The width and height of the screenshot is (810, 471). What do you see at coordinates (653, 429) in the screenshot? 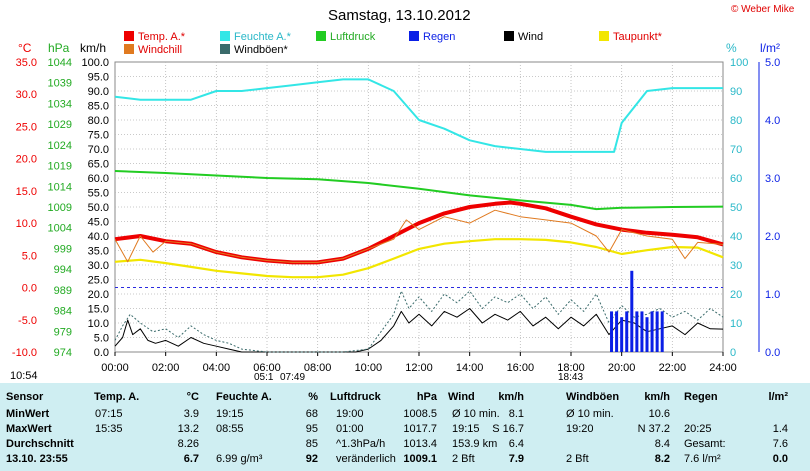
I see `table-cell: N 37.2` at bounding box center [653, 429].